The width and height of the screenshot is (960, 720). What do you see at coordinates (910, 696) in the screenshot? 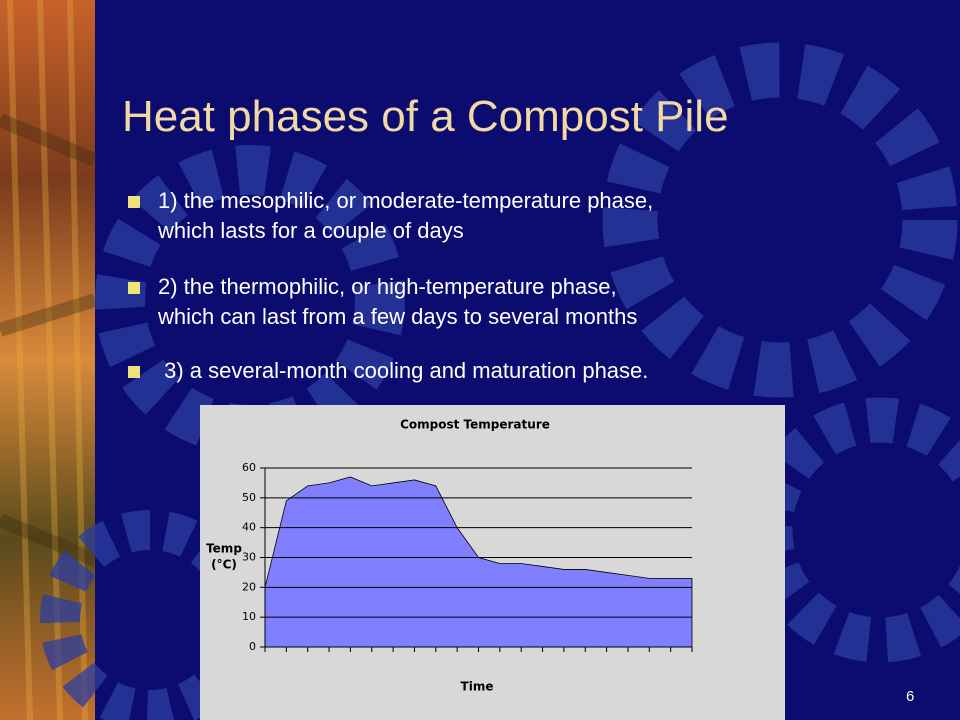
I see `page-number: 6` at bounding box center [910, 696].